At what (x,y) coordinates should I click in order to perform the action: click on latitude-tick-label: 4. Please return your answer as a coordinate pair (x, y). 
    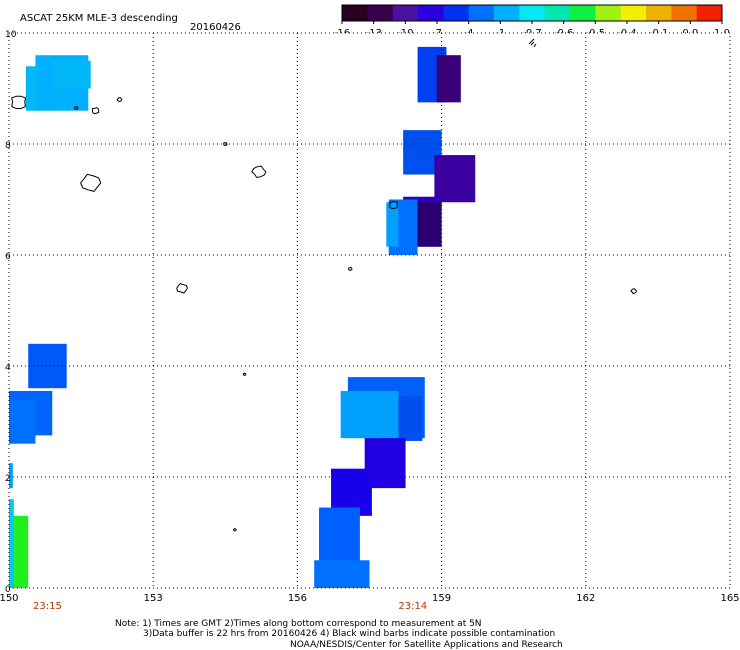
    Looking at the image, I should click on (8, 368).